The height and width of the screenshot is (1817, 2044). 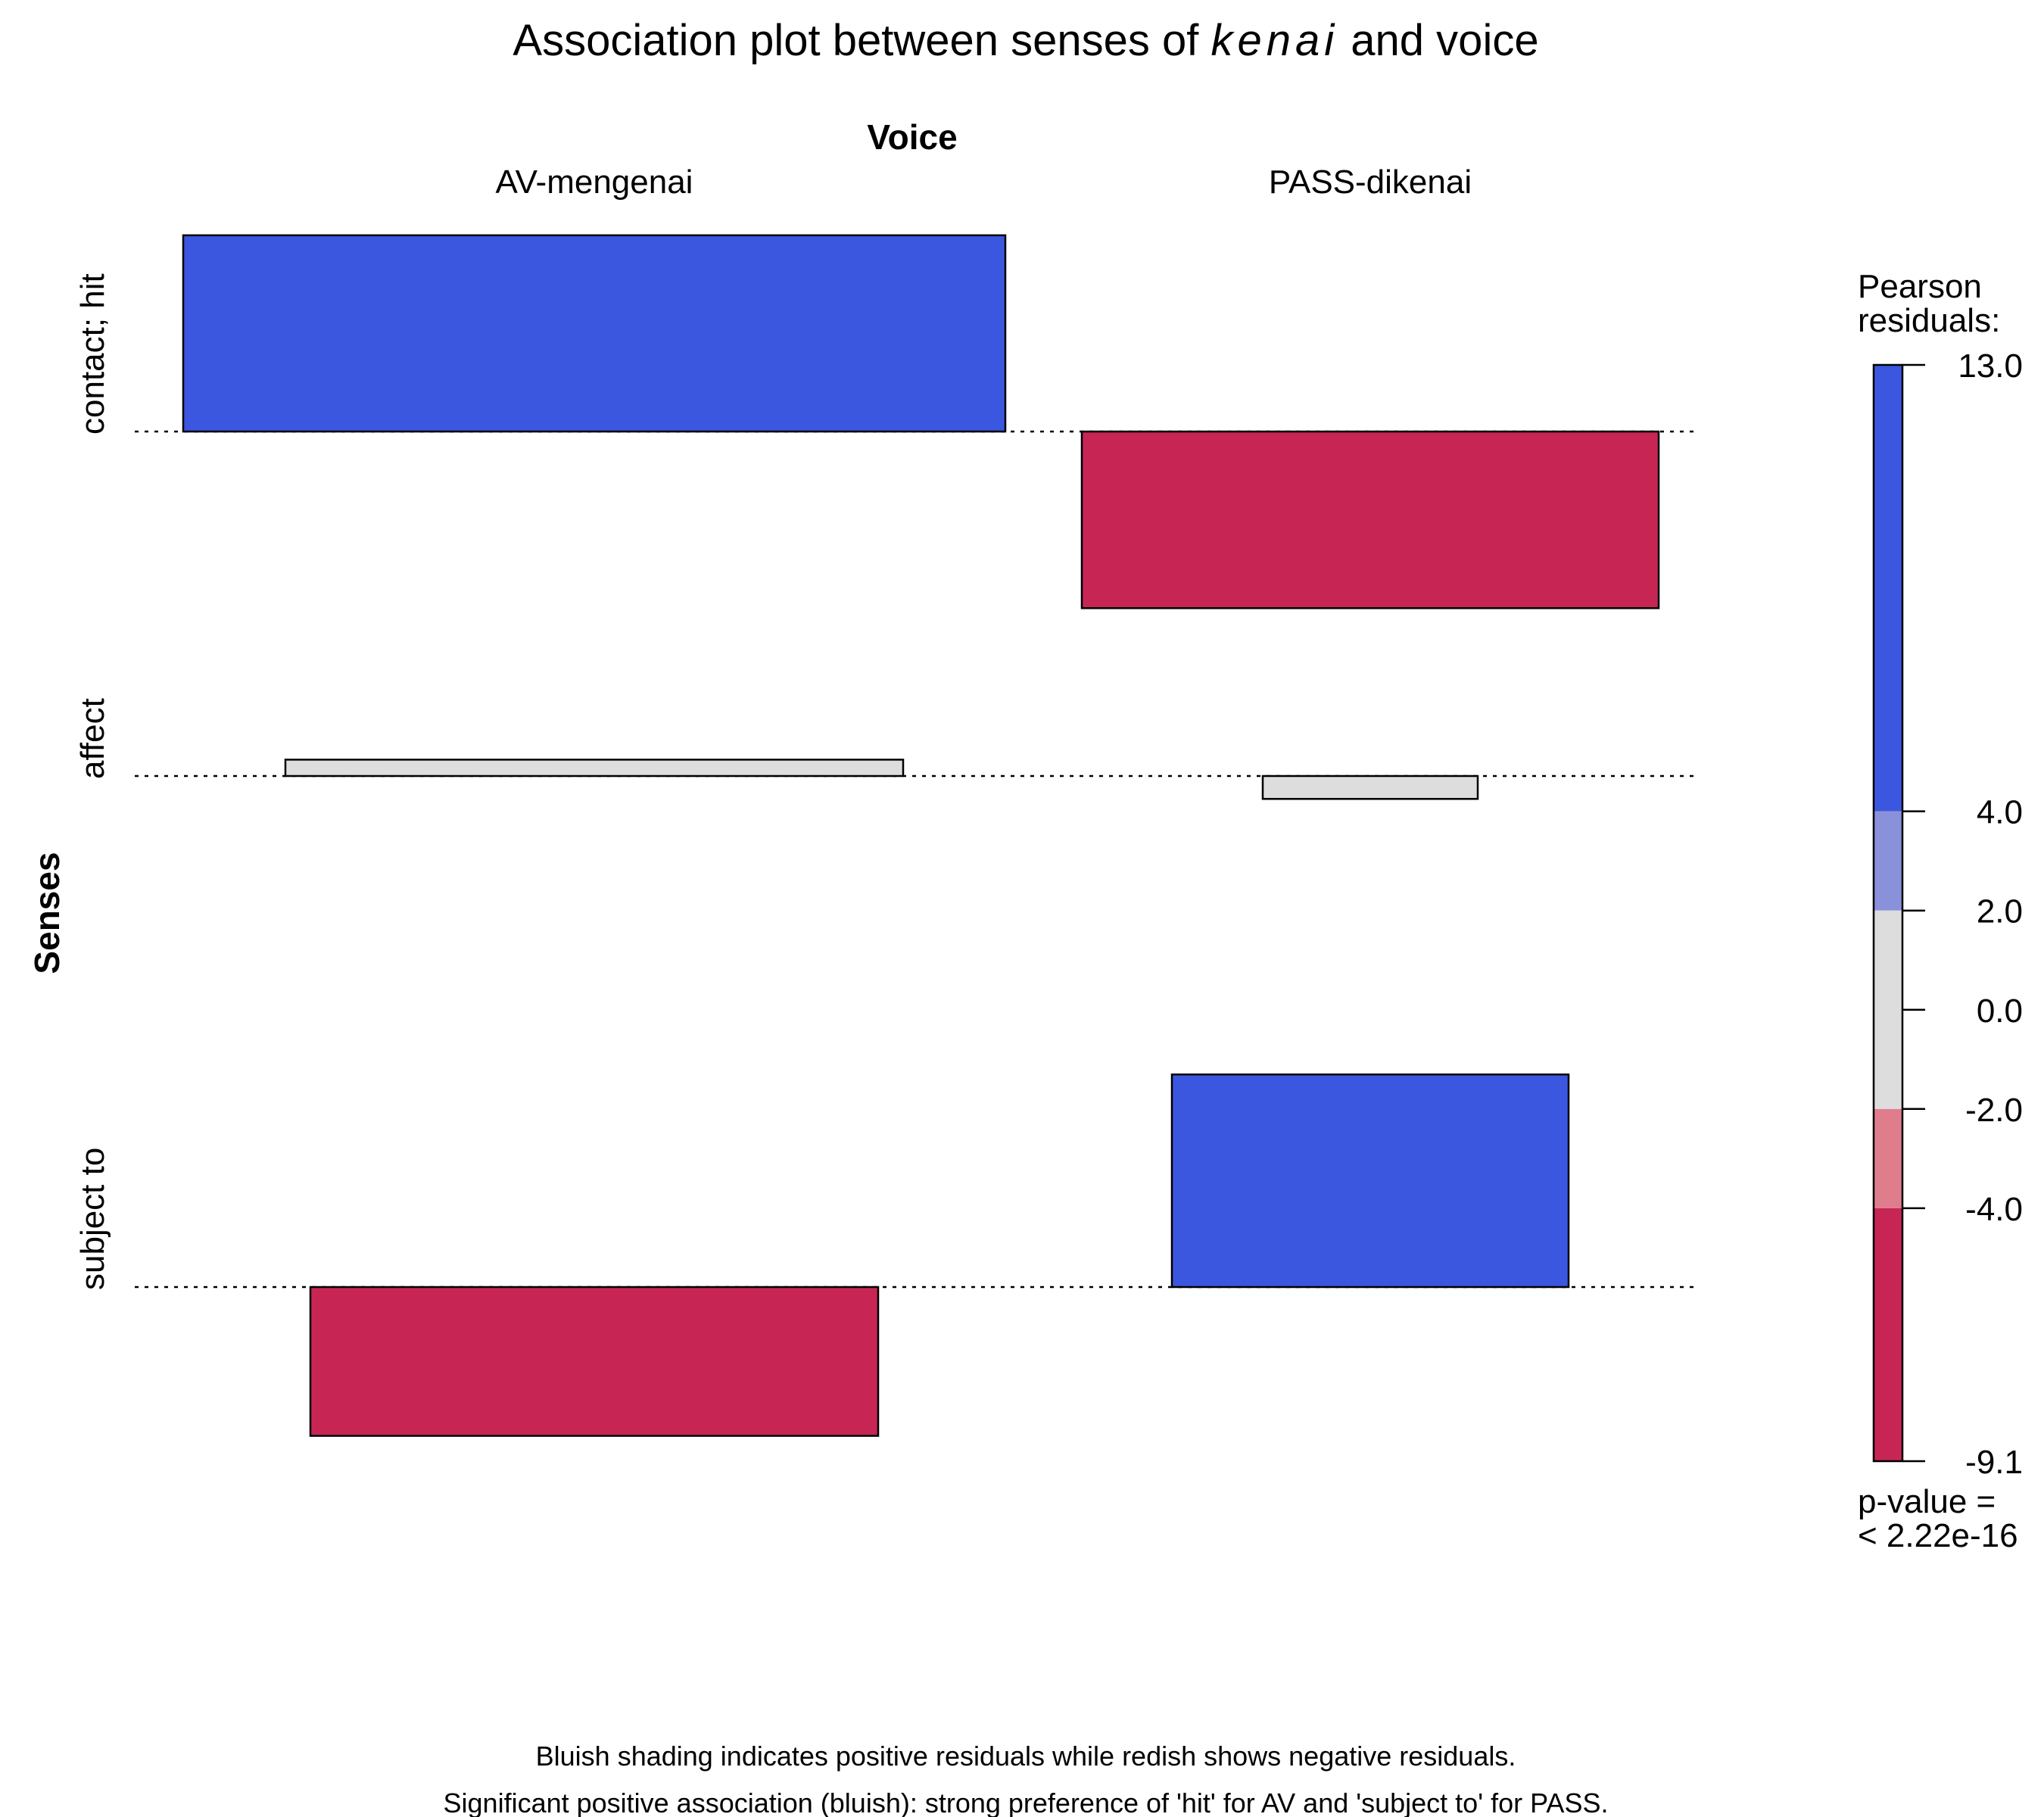 I want to click on chart-title-prefix: Association plot between senses of, so click(x=856, y=40).